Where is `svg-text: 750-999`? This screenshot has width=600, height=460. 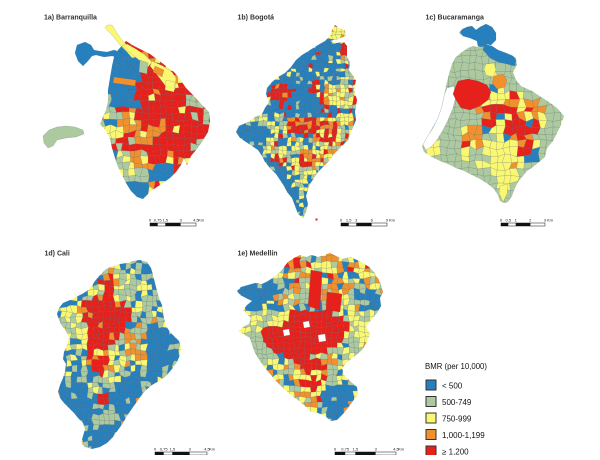
svg-text: 750-999 is located at coordinates (457, 419).